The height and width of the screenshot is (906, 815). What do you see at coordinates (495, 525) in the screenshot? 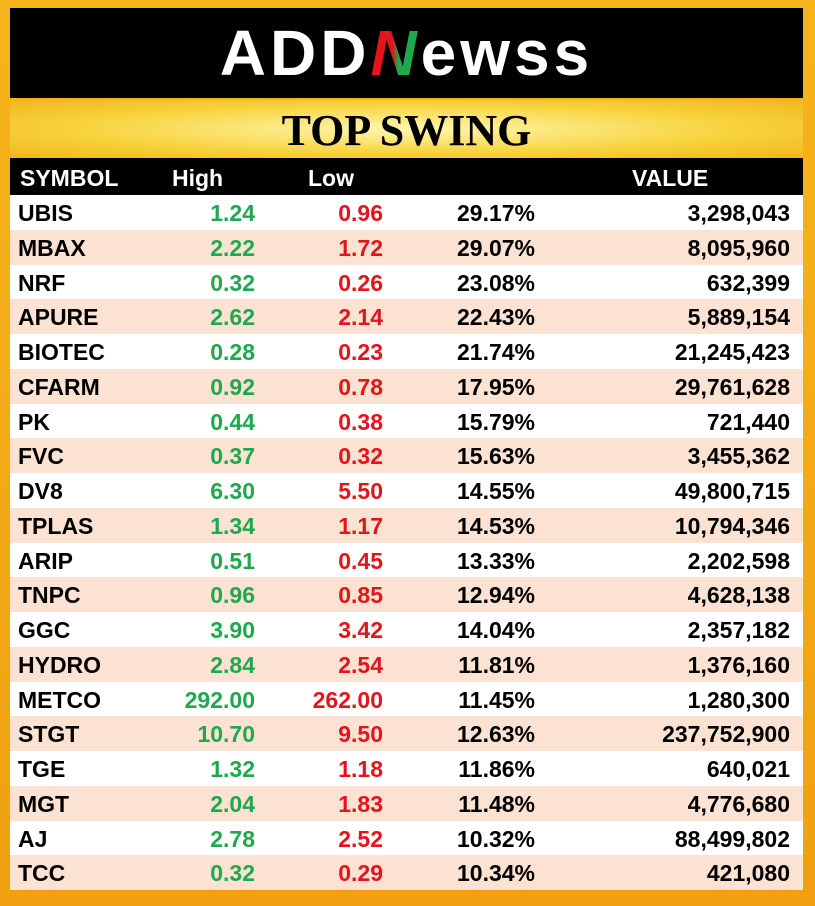
I see `table-cell: 14.53%` at bounding box center [495, 525].